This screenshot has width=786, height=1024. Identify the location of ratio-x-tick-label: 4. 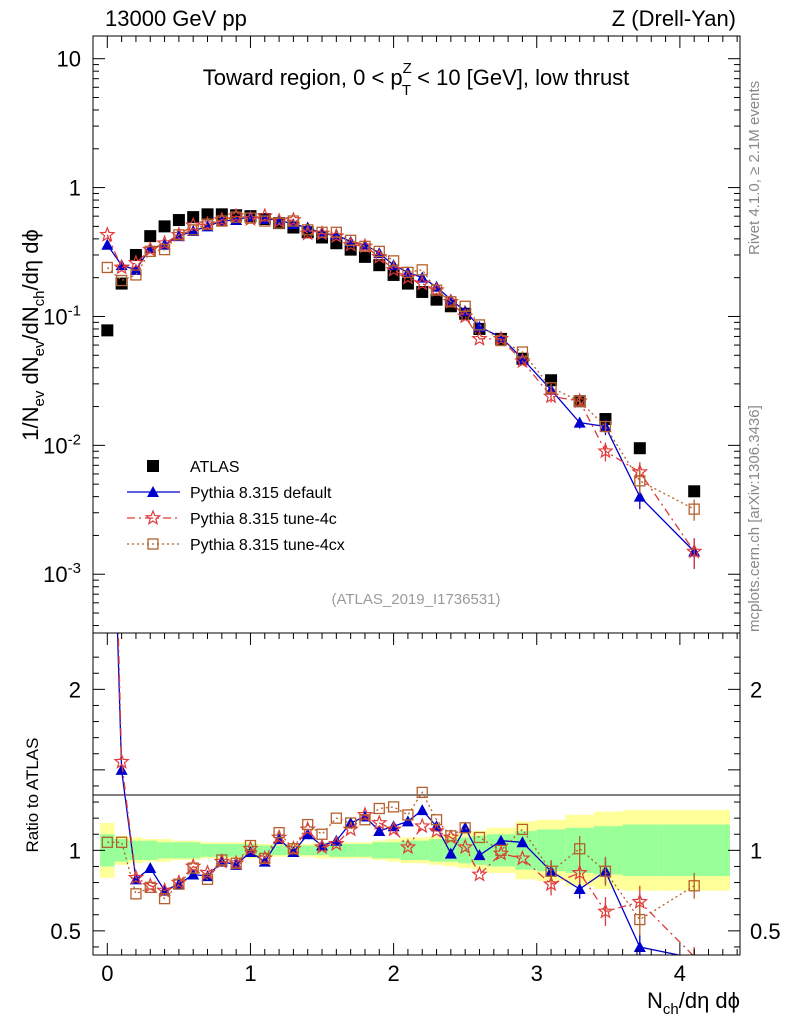
(680, 973).